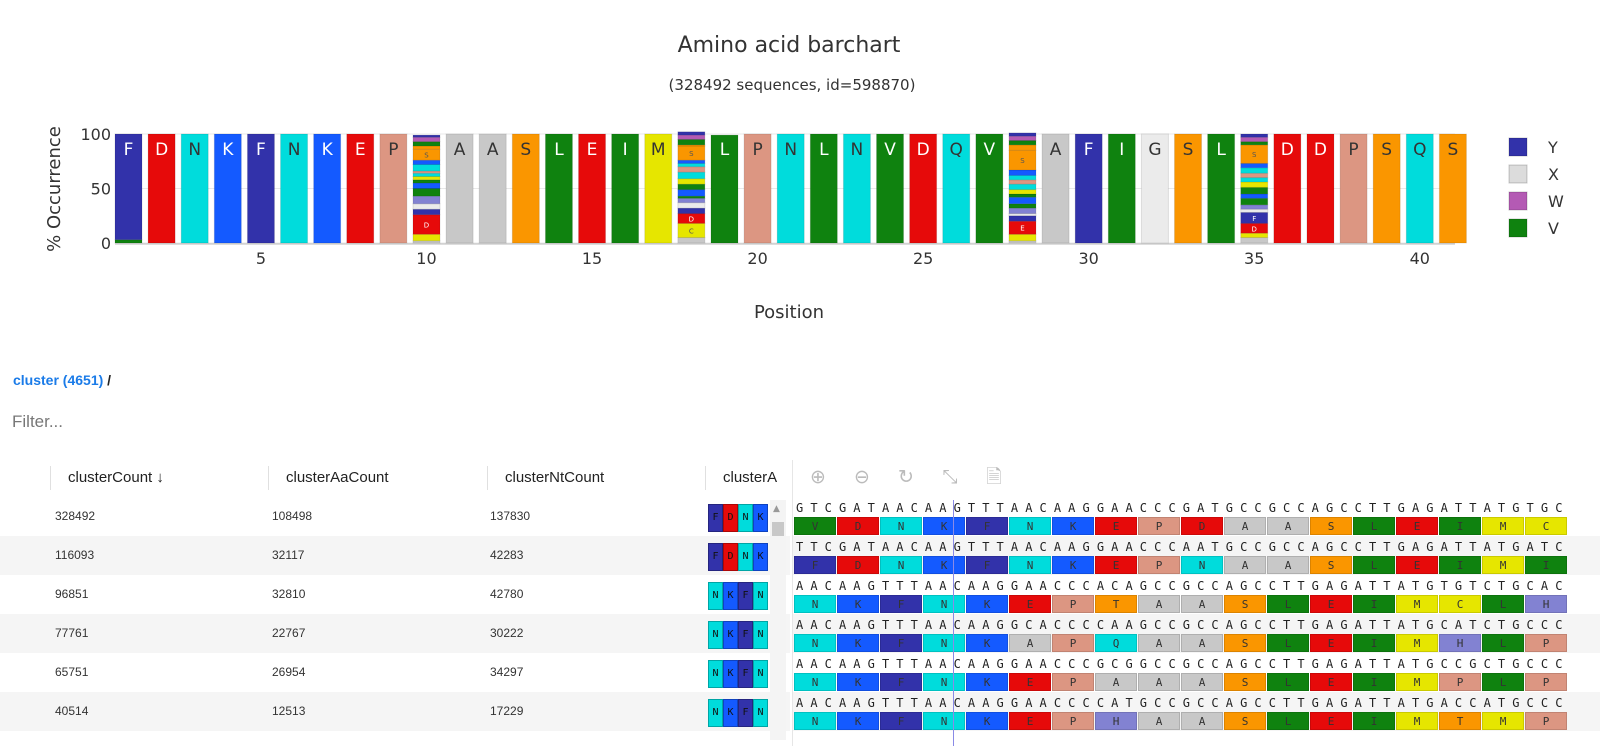  I want to click on bar-position-3: N, so click(194, 188).